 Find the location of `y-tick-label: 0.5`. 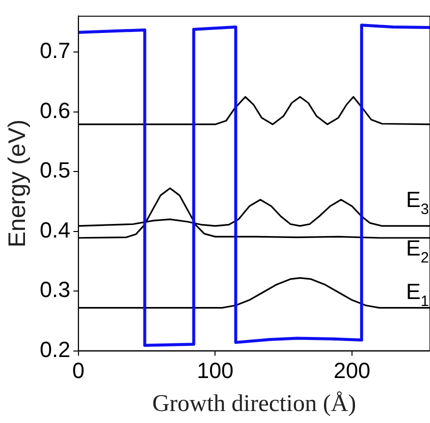

y-tick-label: 0.5 is located at coordinates (55, 170).